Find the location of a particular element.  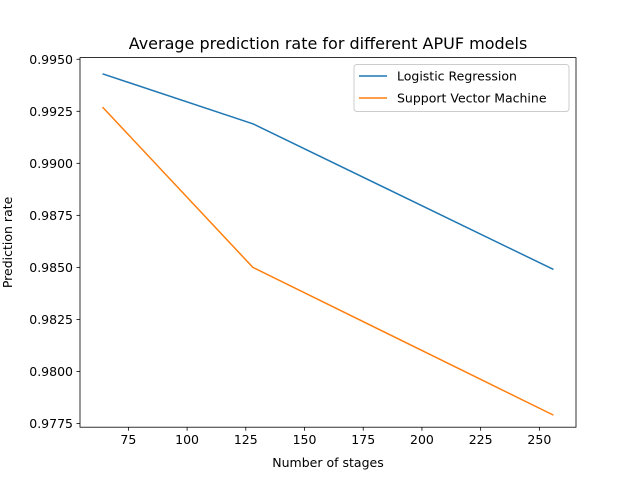

y-tick-label: 0.9900 is located at coordinates (51, 163).